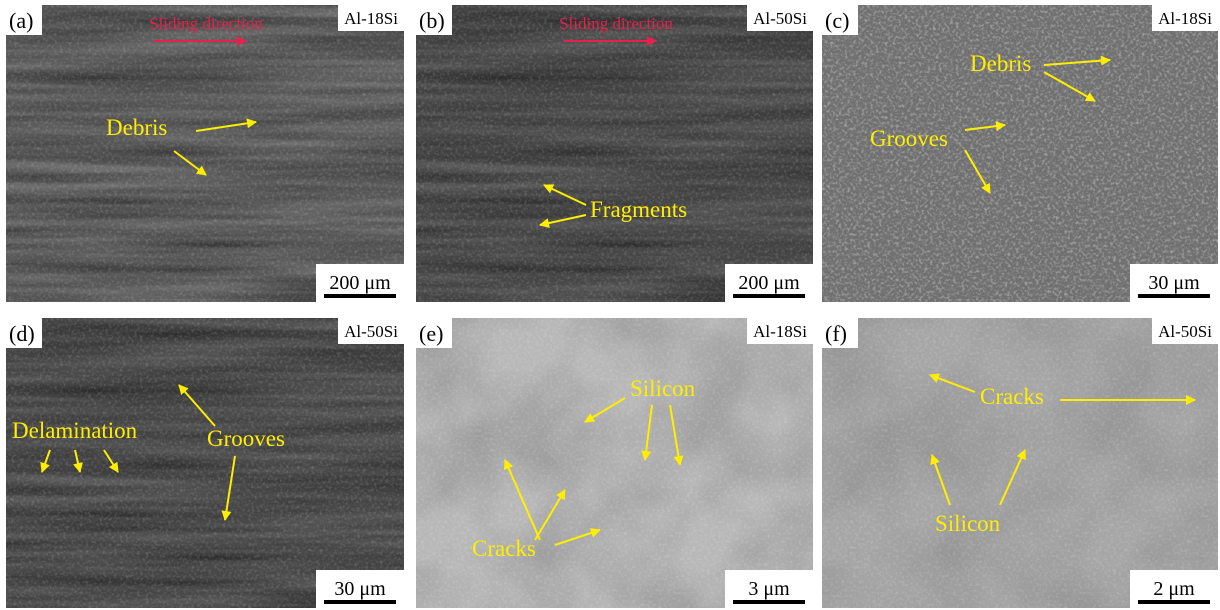 This screenshot has width=1220, height=610. What do you see at coordinates (1174, 589) in the screenshot?
I see `scale-label: 2 μm` at bounding box center [1174, 589].